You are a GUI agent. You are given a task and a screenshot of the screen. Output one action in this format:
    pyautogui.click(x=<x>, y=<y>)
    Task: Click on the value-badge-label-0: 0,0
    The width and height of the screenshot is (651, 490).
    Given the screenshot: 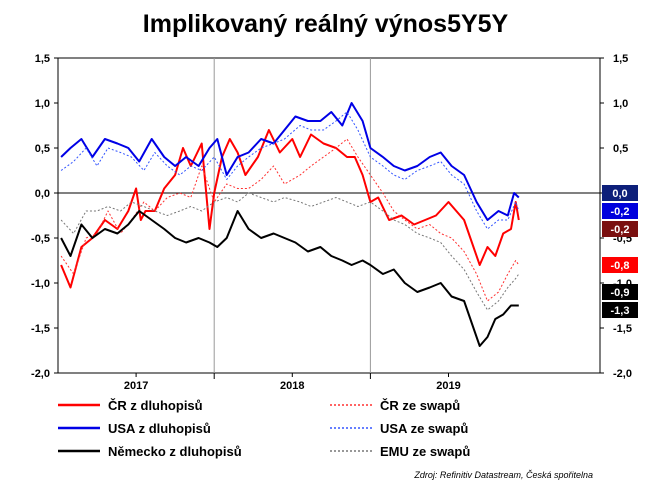 What is the action you would take?
    pyautogui.click(x=619, y=194)
    